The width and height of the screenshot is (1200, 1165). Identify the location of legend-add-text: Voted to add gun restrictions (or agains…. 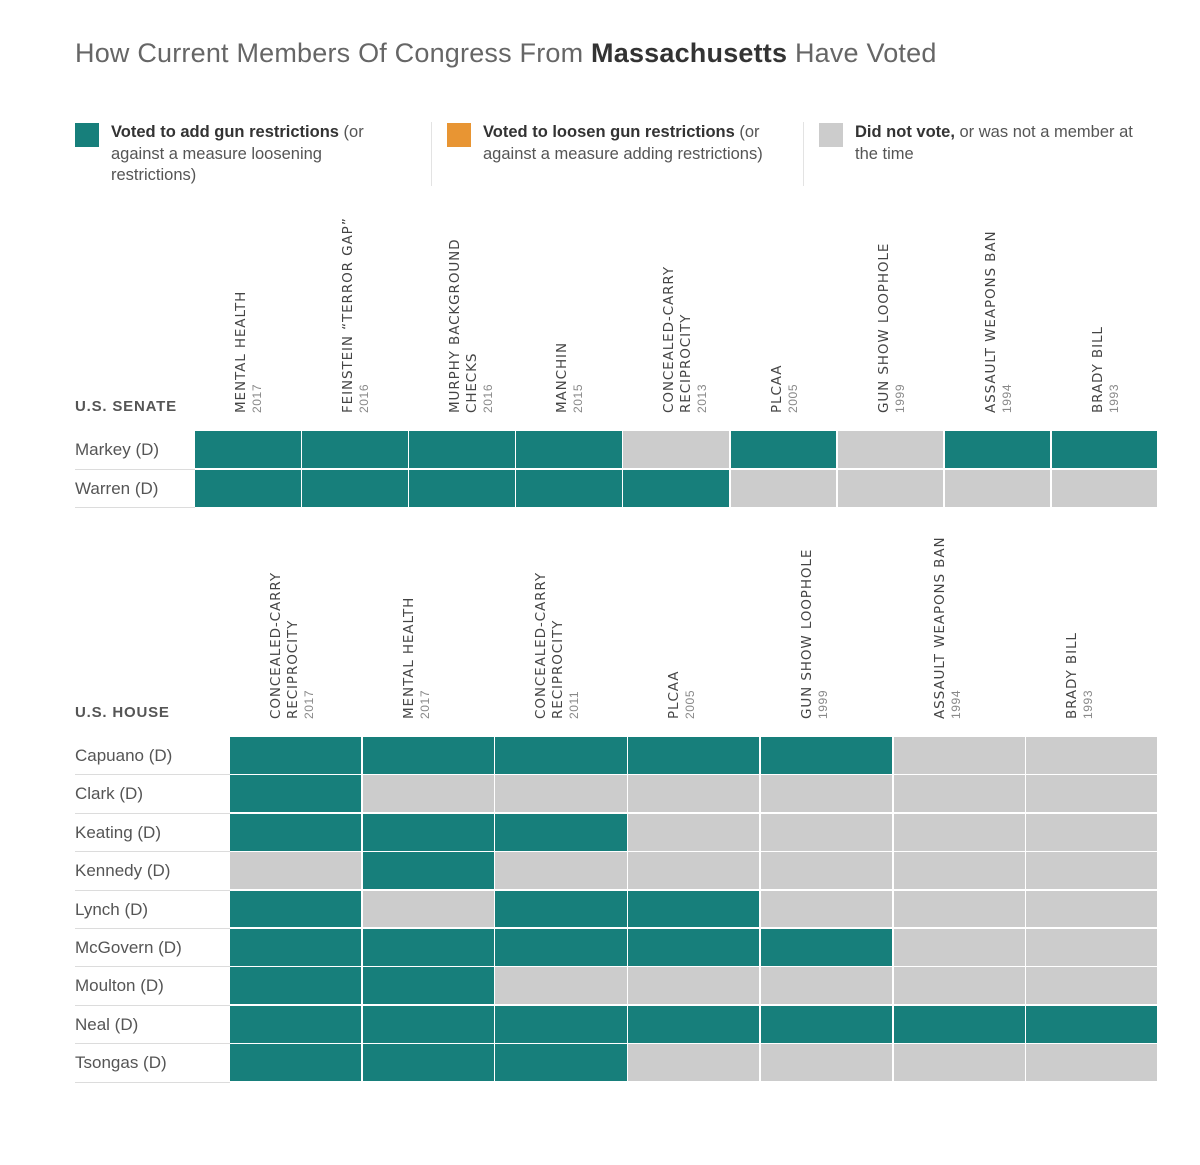
(256, 154).